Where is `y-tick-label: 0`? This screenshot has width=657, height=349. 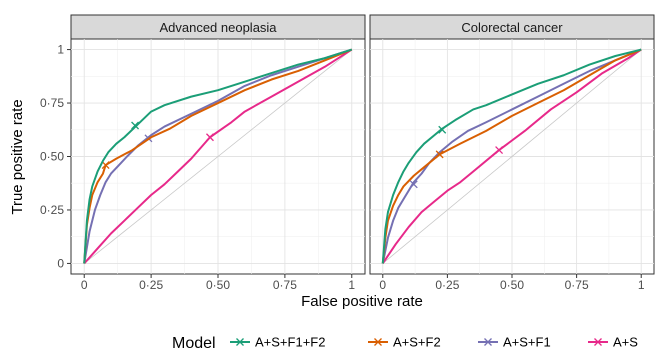 y-tick-label: 0 is located at coordinates (60, 263).